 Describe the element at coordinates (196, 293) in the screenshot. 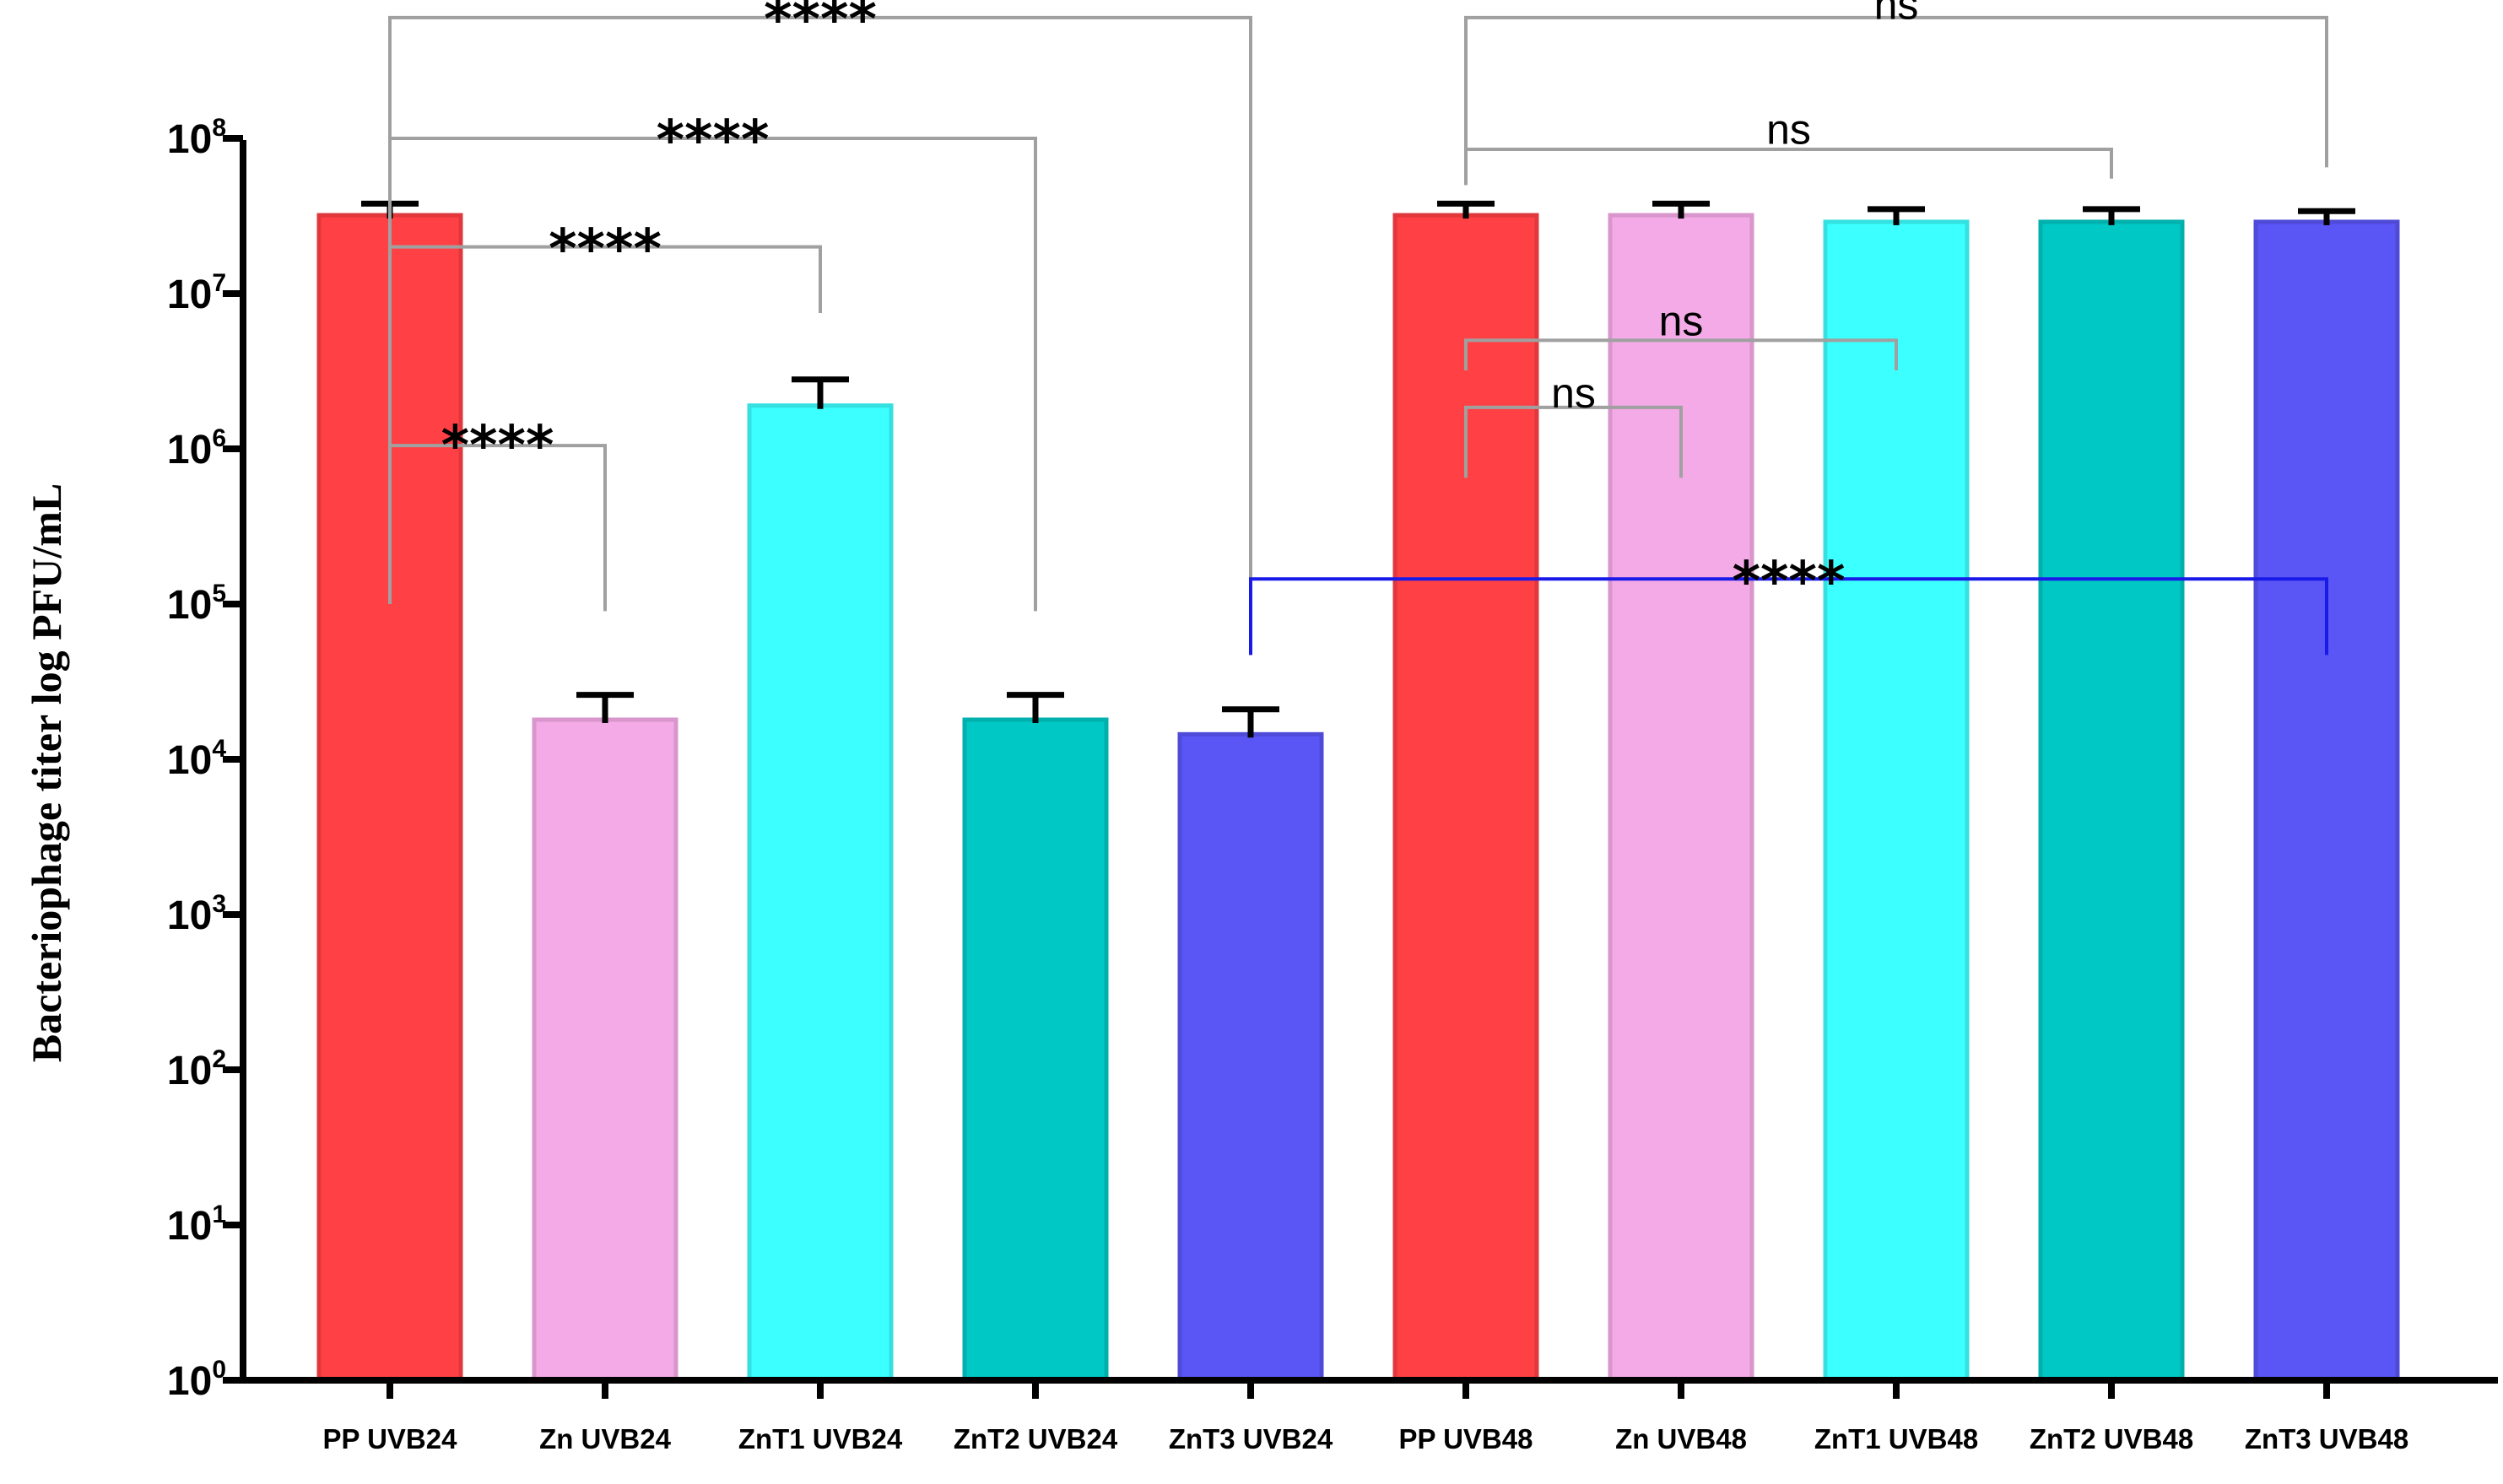

I see `y-tick-label: 10⁷` at that location.